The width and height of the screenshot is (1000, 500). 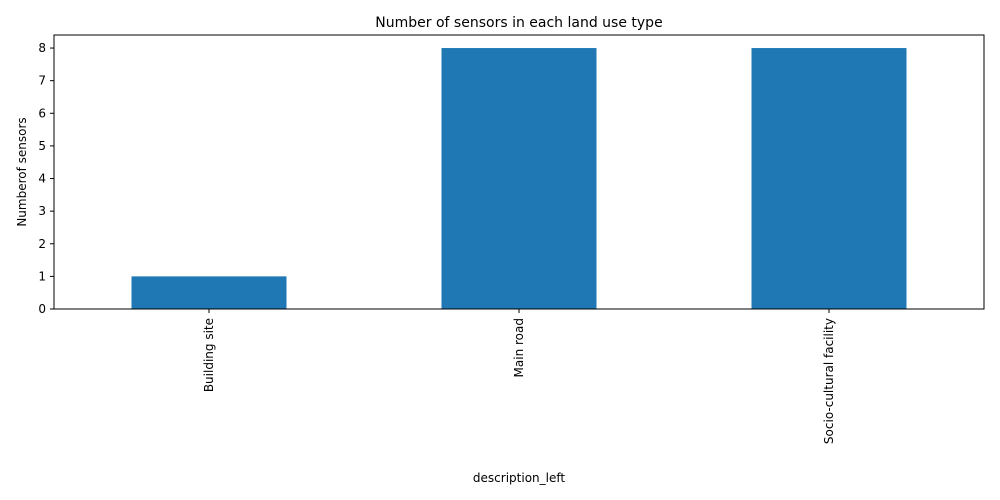 I want to click on chart-title: Number of sensors in each land use type, so click(x=518, y=23).